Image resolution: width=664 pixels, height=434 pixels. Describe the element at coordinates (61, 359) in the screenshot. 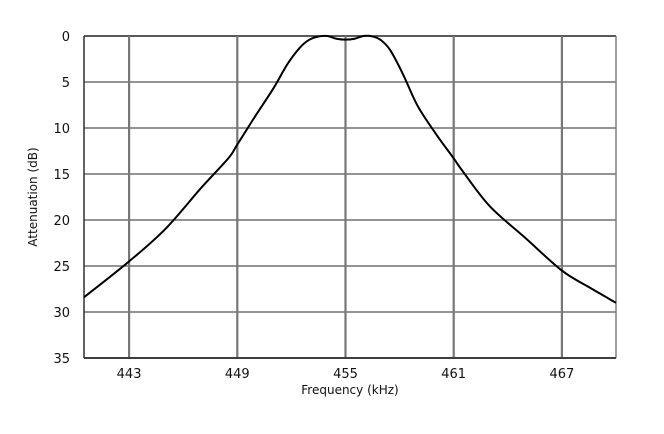

I see `y-tick-label: 35` at that location.